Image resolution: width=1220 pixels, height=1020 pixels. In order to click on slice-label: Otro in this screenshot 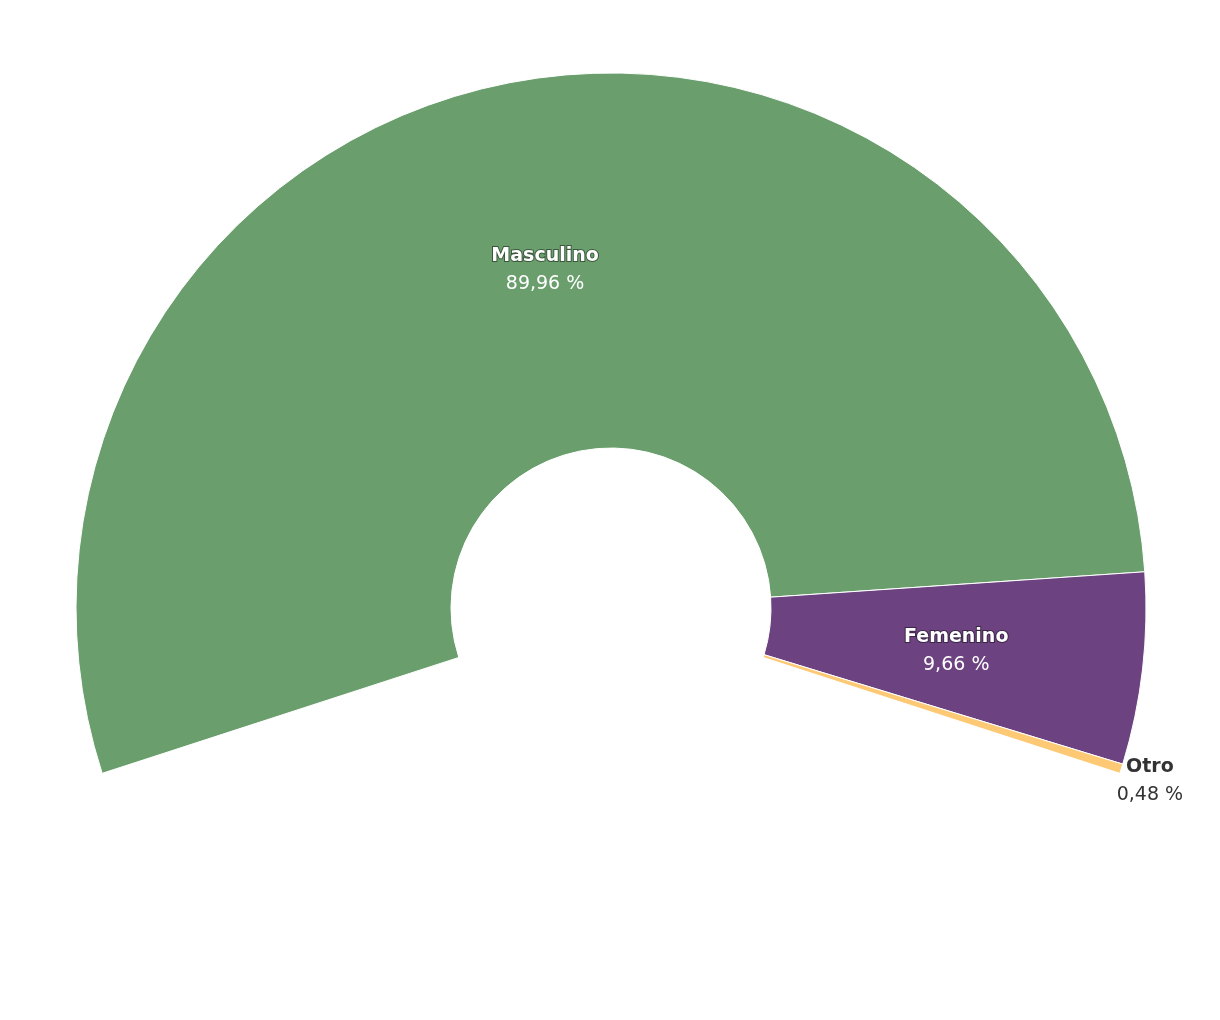, I will do `click(1150, 764)`.